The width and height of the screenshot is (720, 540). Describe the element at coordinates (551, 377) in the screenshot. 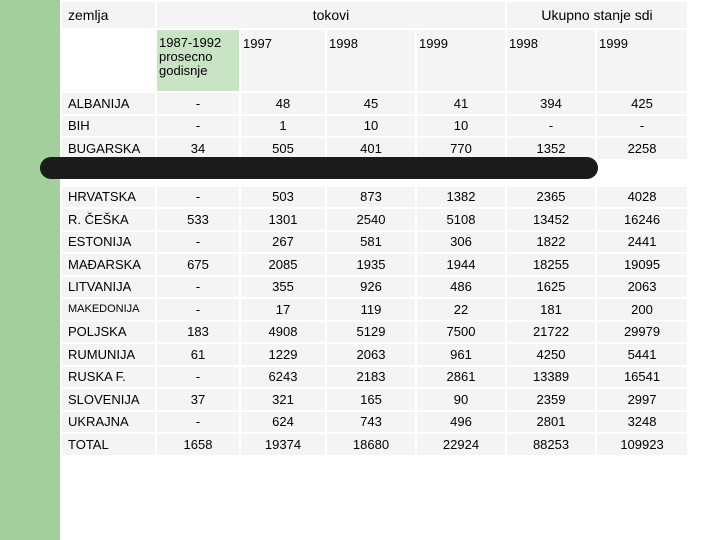

I see `value-cell: 13389` at that location.